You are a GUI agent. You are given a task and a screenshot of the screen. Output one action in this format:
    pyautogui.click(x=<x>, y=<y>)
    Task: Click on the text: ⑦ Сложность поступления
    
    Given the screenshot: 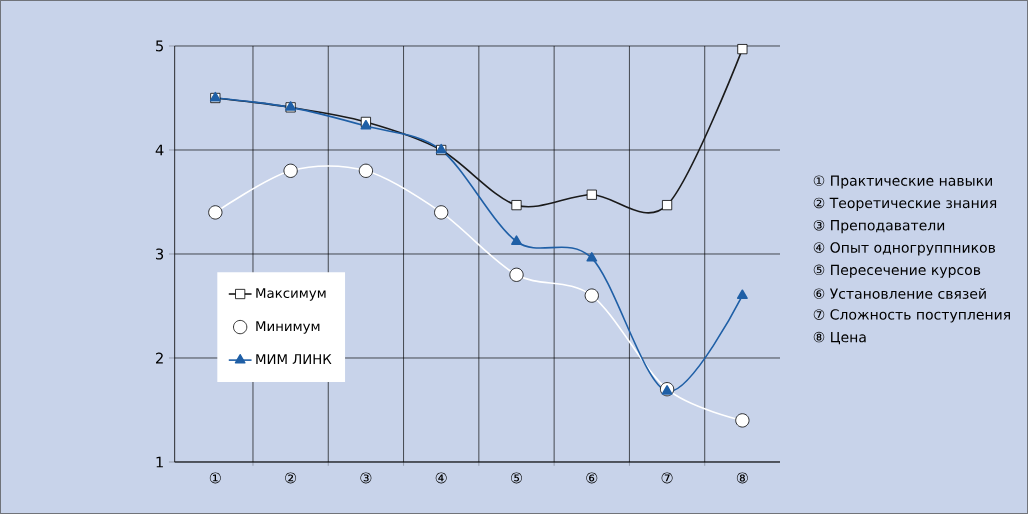 What is the action you would take?
    pyautogui.click(x=911, y=316)
    